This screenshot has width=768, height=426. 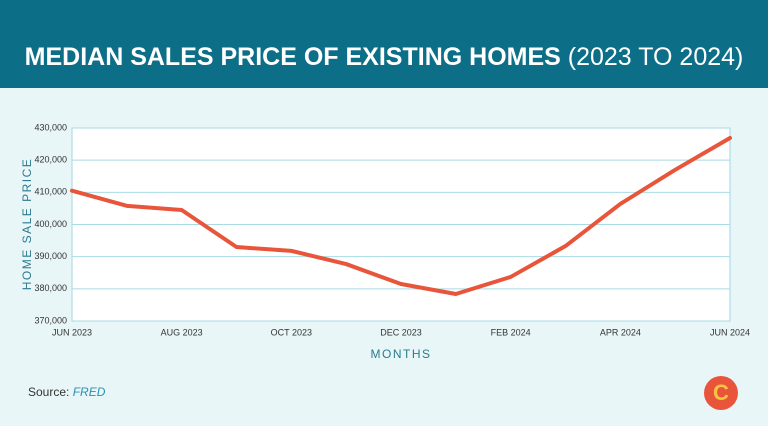 What do you see at coordinates (72, 332) in the screenshot?
I see `x-tick-label: JUN 2023` at bounding box center [72, 332].